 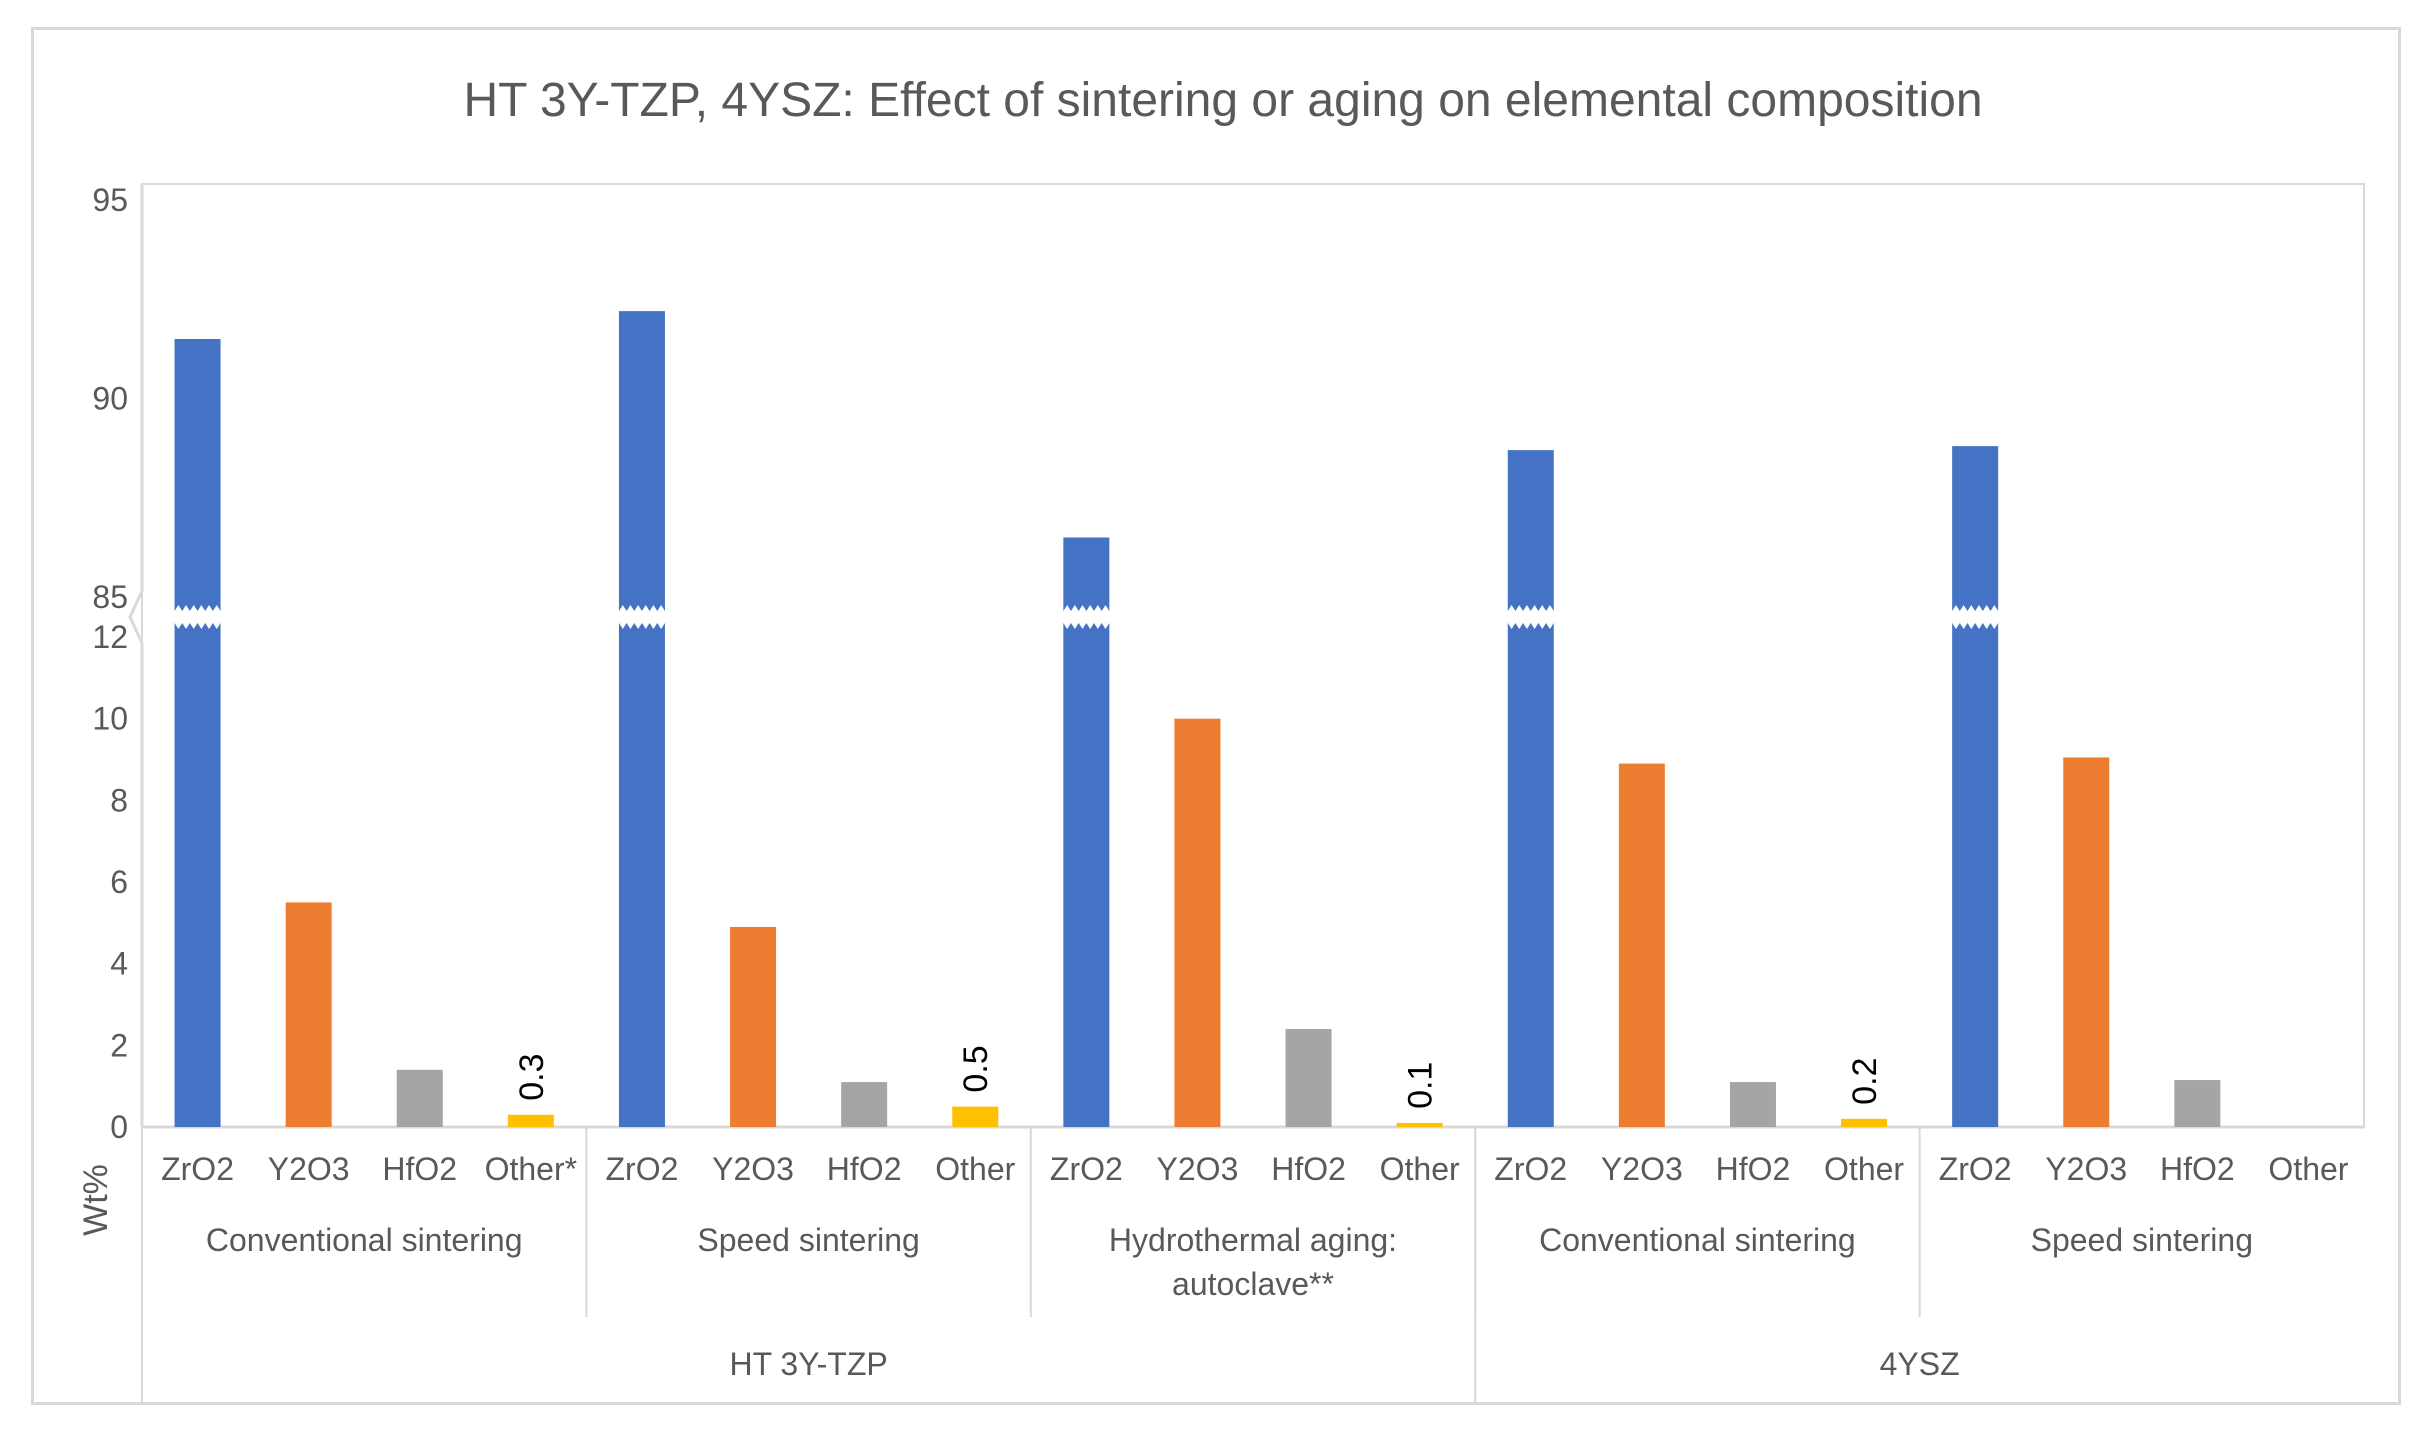 What do you see at coordinates (110, 637) in the screenshot?
I see `y-tick-label: 12` at bounding box center [110, 637].